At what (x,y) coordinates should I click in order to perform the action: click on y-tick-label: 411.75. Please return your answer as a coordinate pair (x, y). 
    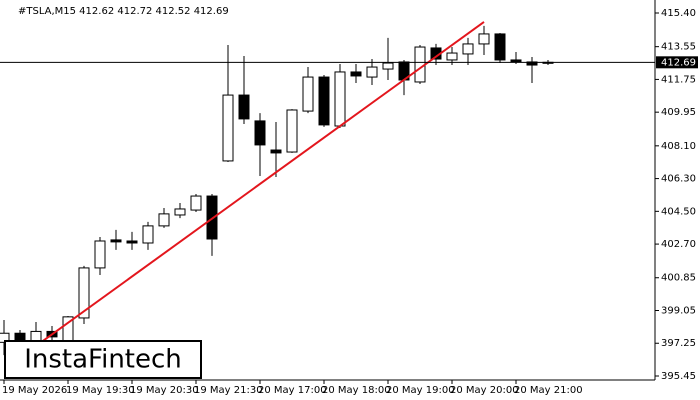
    Looking at the image, I should click on (678, 79).